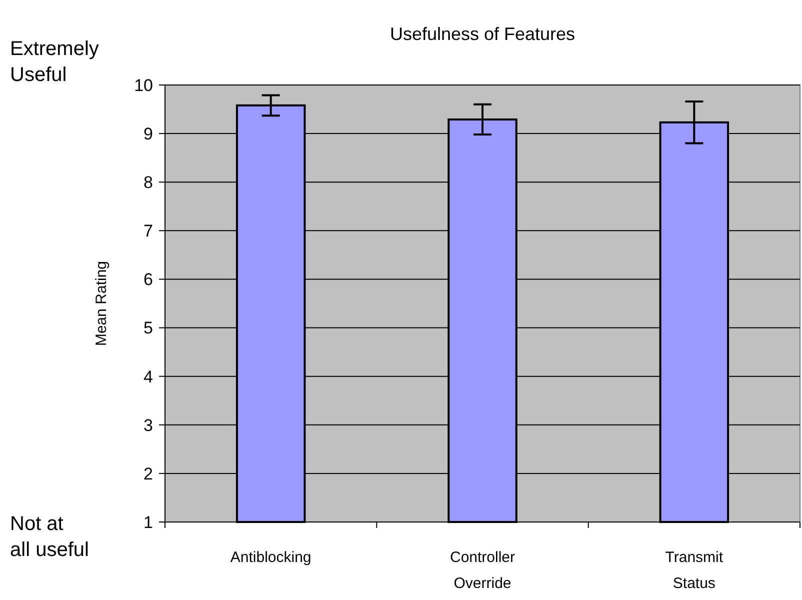 This screenshot has width=802, height=600. What do you see at coordinates (148, 474) in the screenshot?
I see `y-tick-label: 2` at bounding box center [148, 474].